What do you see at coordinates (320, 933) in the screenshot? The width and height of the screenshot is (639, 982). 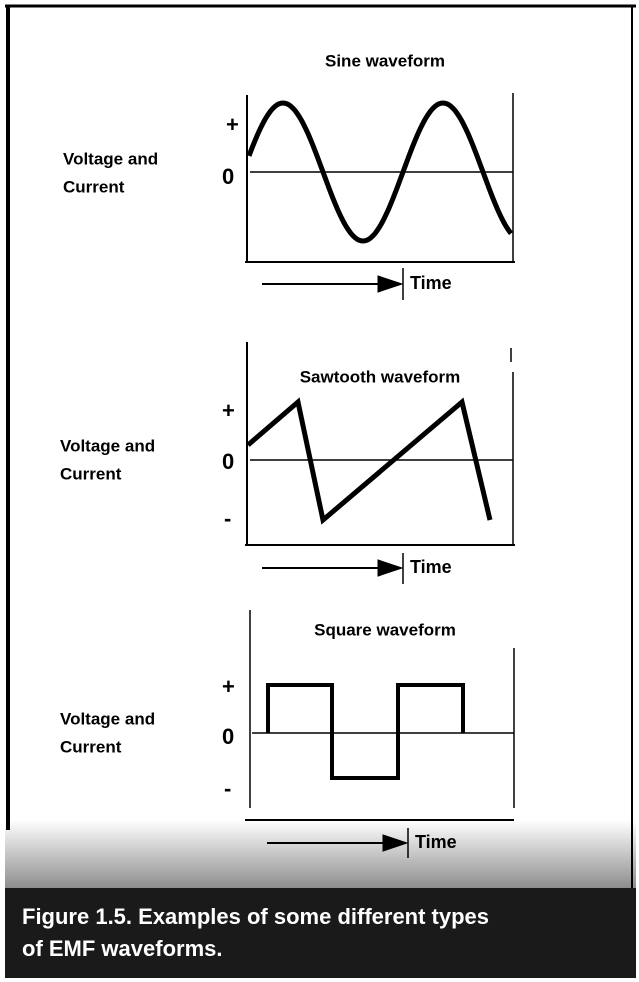 I see `caption-box` at bounding box center [320, 933].